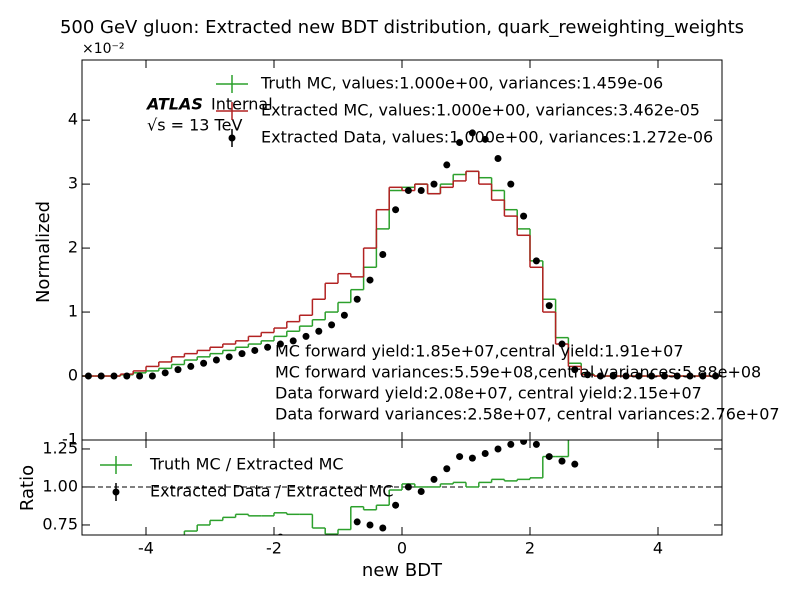 This screenshot has height=603, width=799. Describe the element at coordinates (27, 488) in the screenshot. I see `y-axis-label: Ratio` at that location.